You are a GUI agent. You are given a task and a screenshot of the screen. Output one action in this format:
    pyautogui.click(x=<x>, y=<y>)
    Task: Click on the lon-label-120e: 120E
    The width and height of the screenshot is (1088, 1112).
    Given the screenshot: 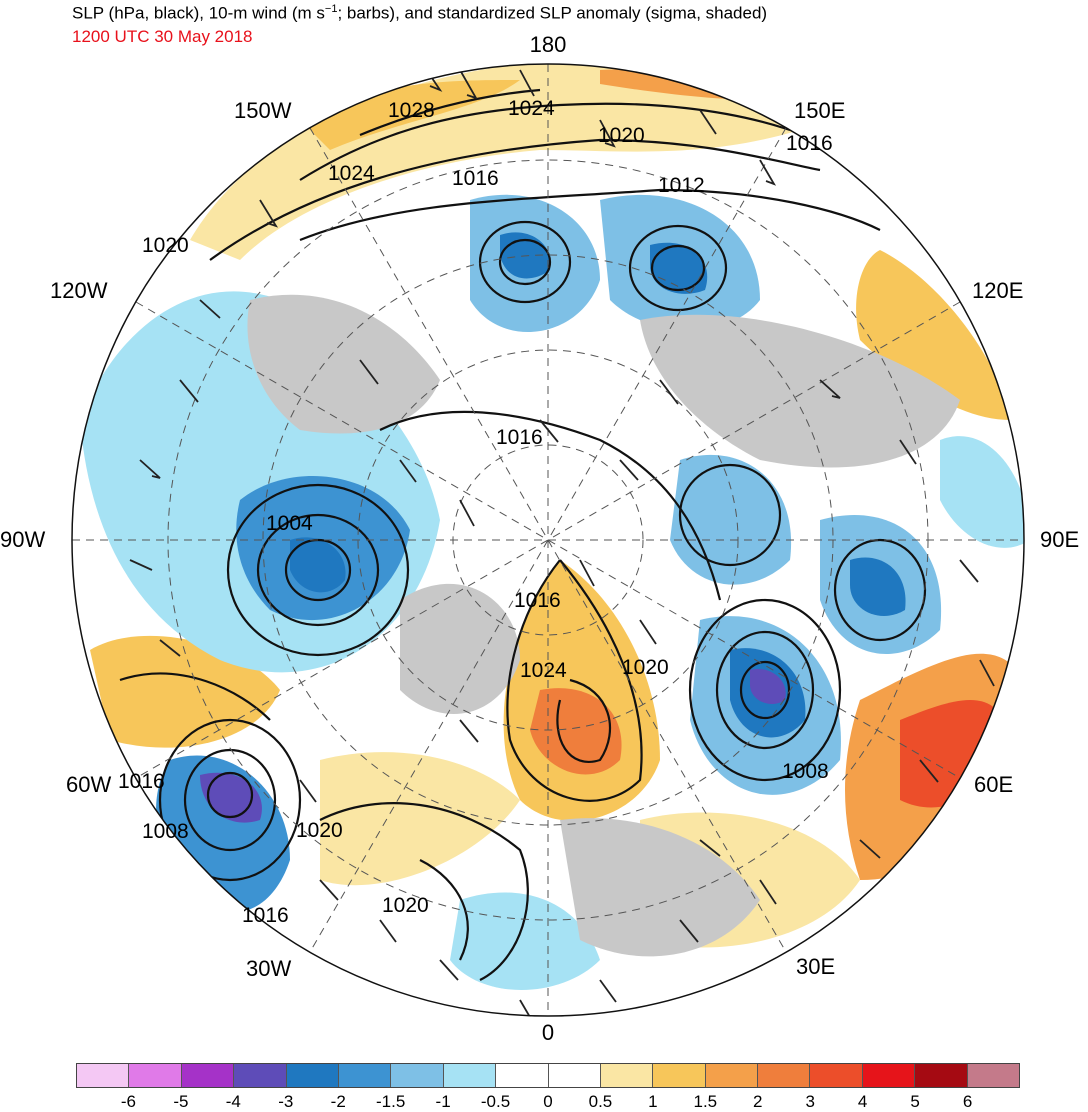 What is the action you would take?
    pyautogui.click(x=997, y=290)
    